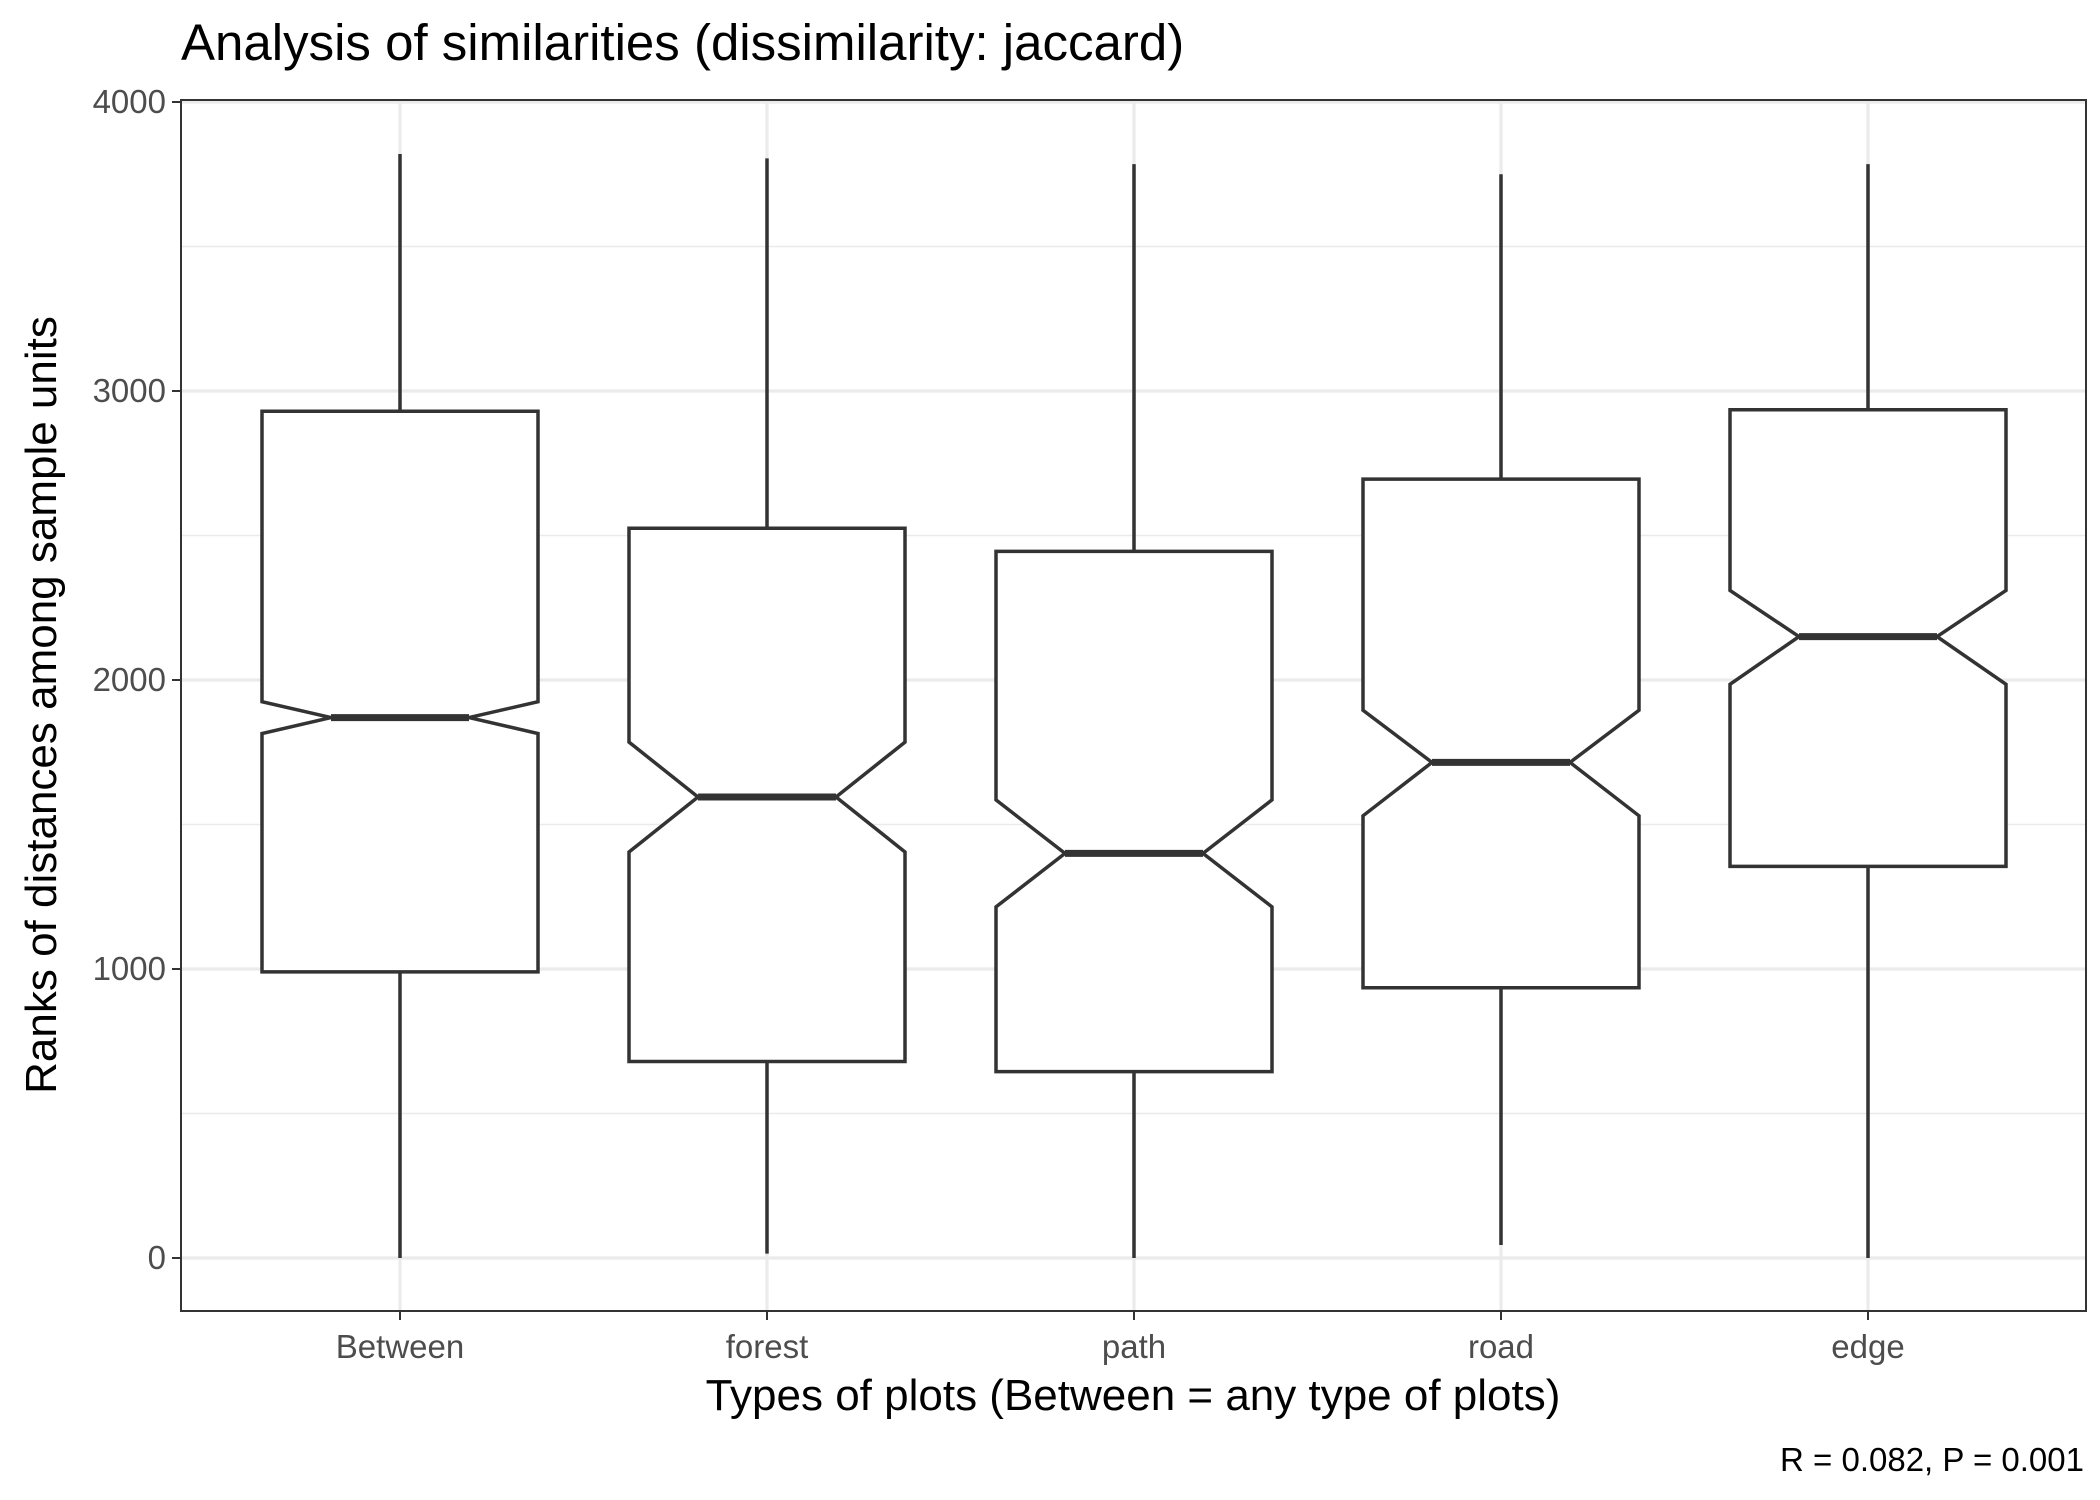  What do you see at coordinates (1134, 1346) in the screenshot?
I see `x-tick-label: path` at bounding box center [1134, 1346].